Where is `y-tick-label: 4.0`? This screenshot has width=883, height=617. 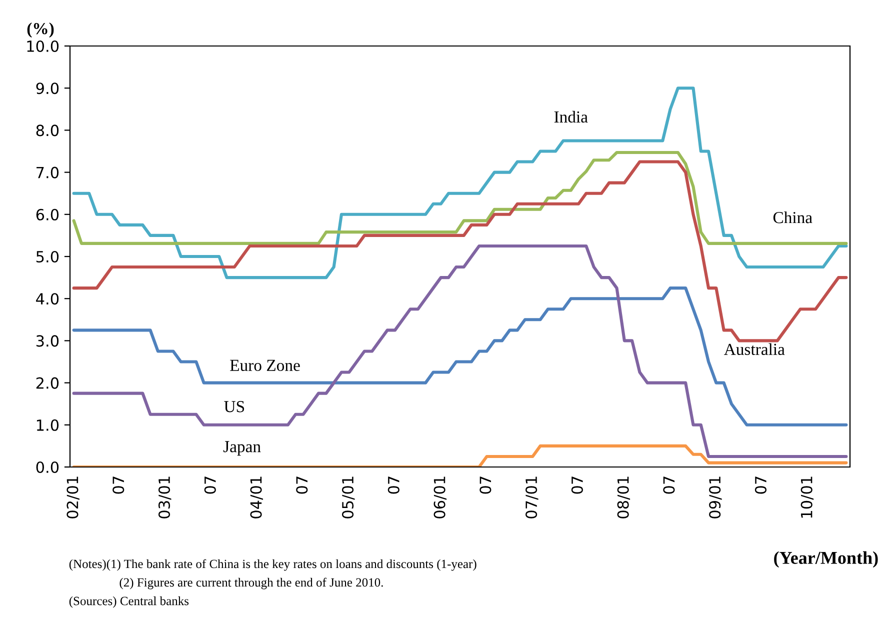 y-tick-label: 4.0 is located at coordinates (47, 299).